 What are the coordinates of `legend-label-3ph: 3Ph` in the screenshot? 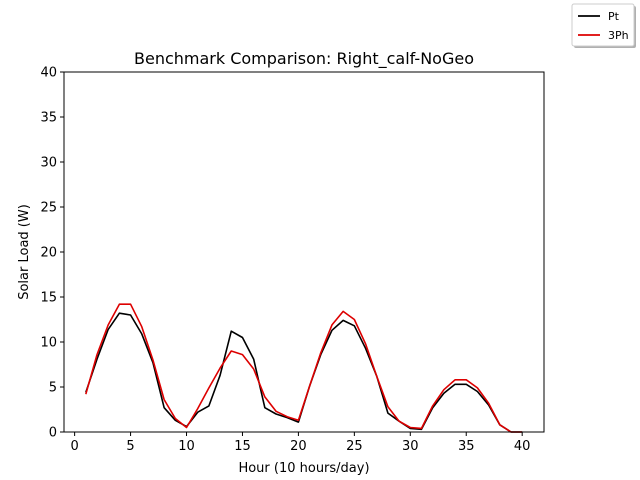 It's located at (618, 35).